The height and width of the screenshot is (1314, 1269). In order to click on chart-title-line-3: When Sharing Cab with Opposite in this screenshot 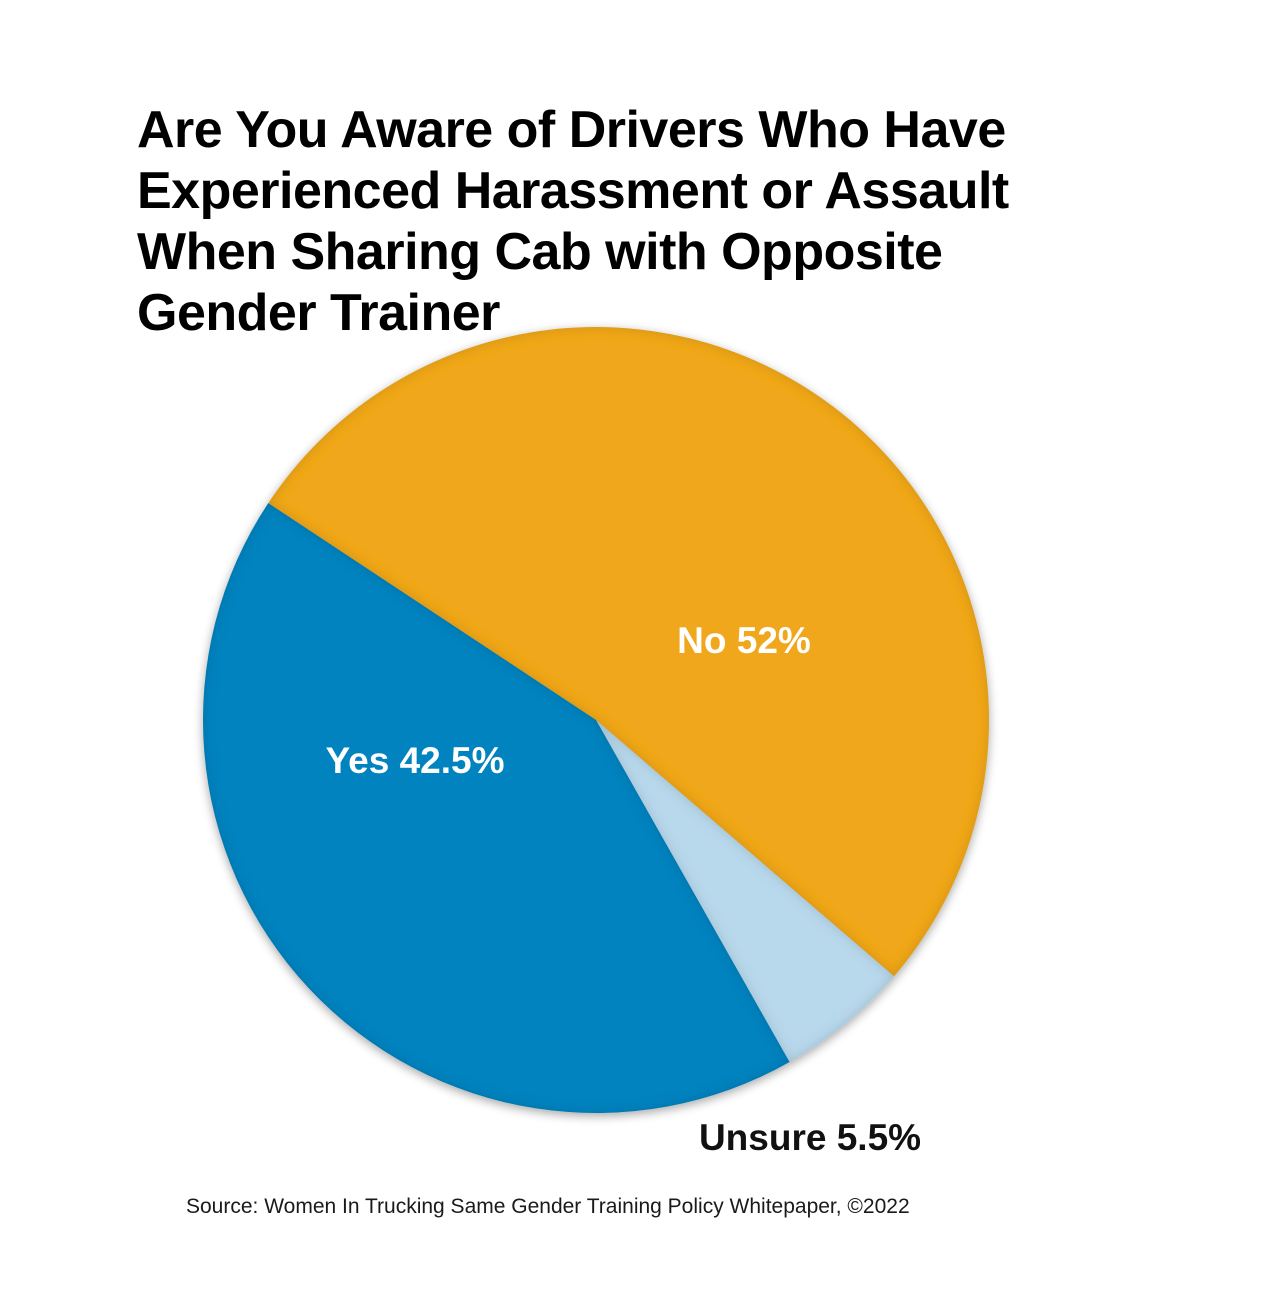, I will do `click(540, 252)`.